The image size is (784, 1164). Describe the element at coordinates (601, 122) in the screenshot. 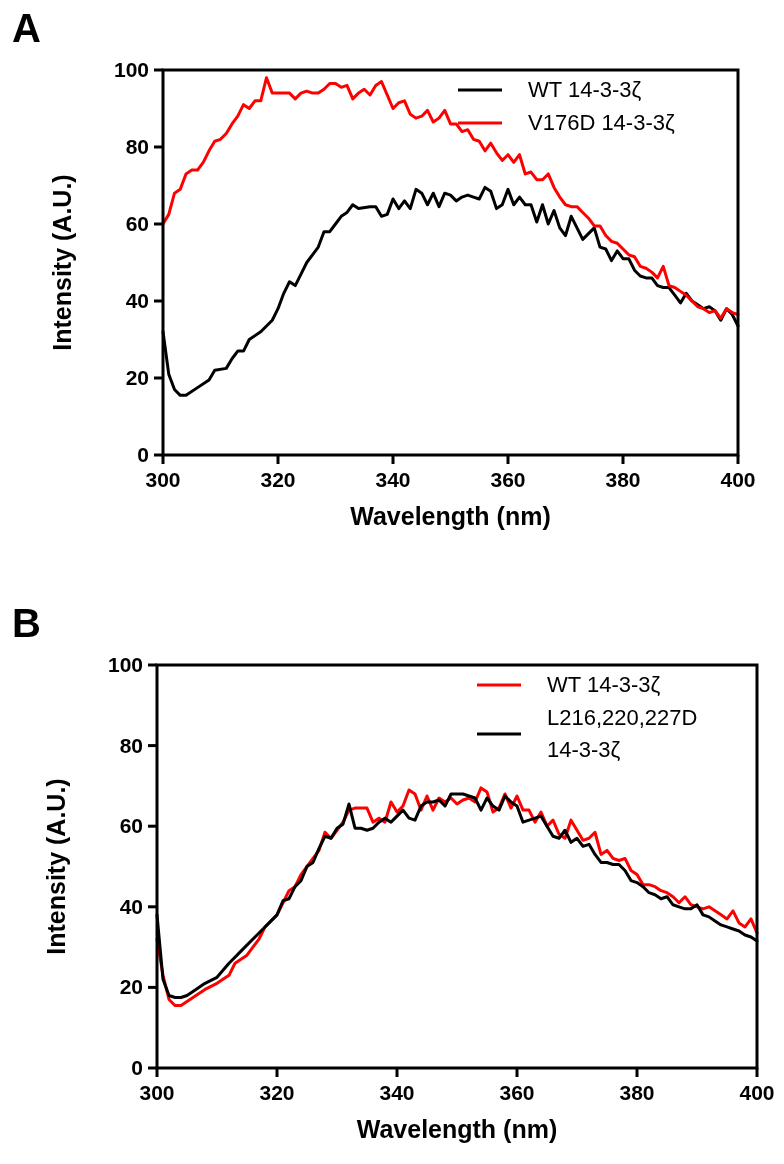

I see `legend-label: V176D 14-3-3ζ` at that location.